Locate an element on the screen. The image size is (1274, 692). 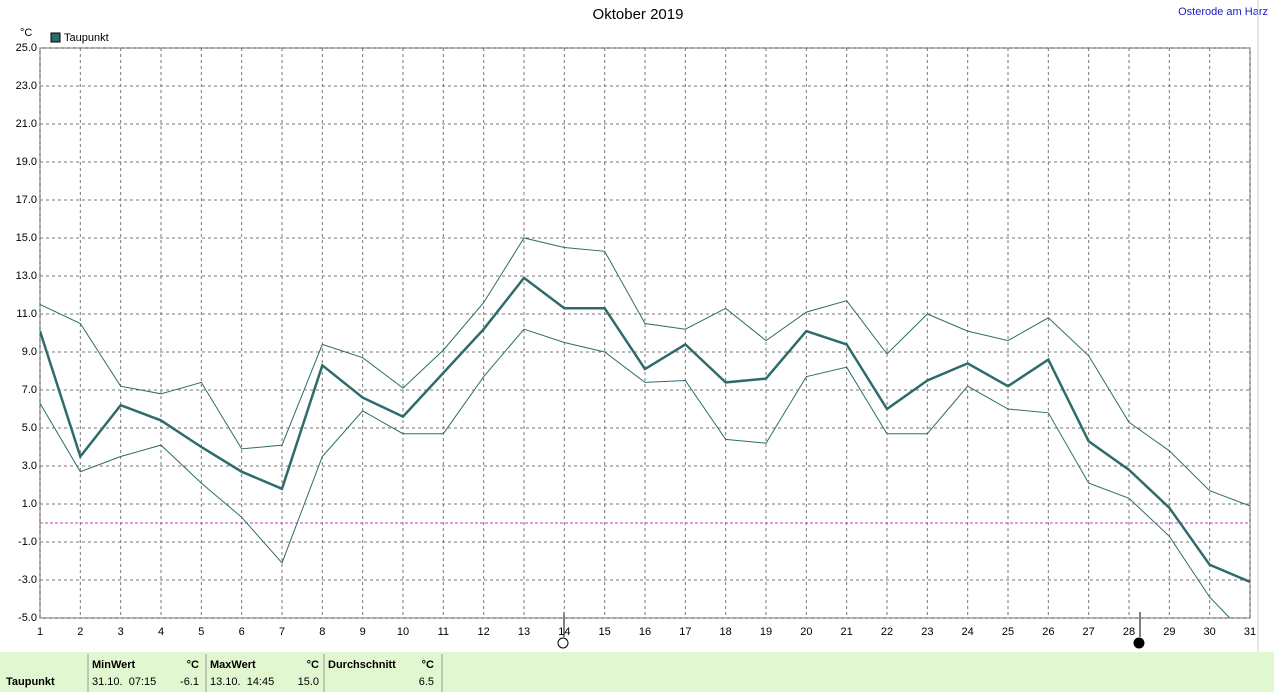
stats-time: 31.10. 07:15 is located at coordinates (124, 682).